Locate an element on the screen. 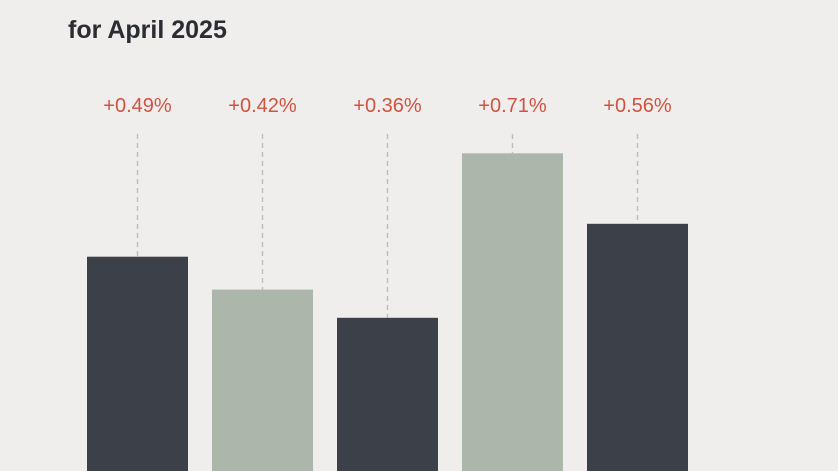 This screenshot has width=838, height=471. chart-title: for April 2025 is located at coordinates (147, 30).